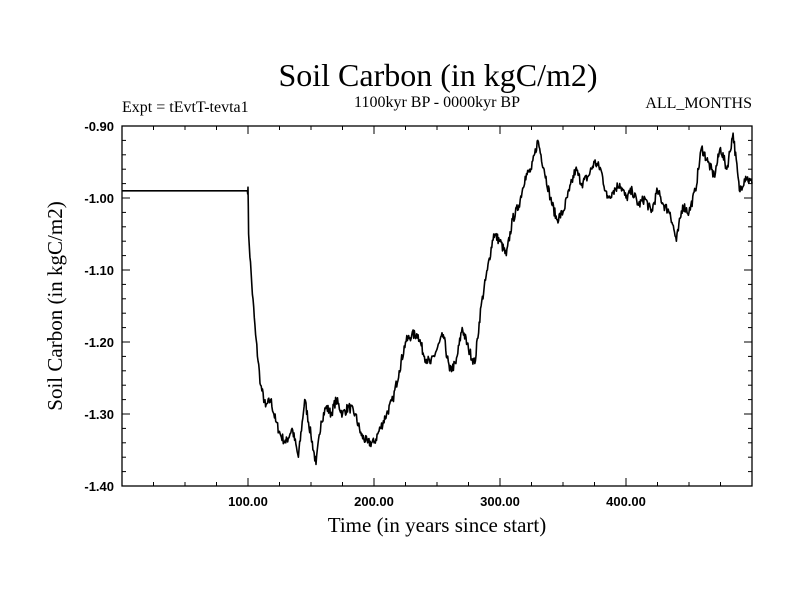  What do you see at coordinates (248, 501) in the screenshot?
I see `x-tick-label: 100.00` at bounding box center [248, 501].